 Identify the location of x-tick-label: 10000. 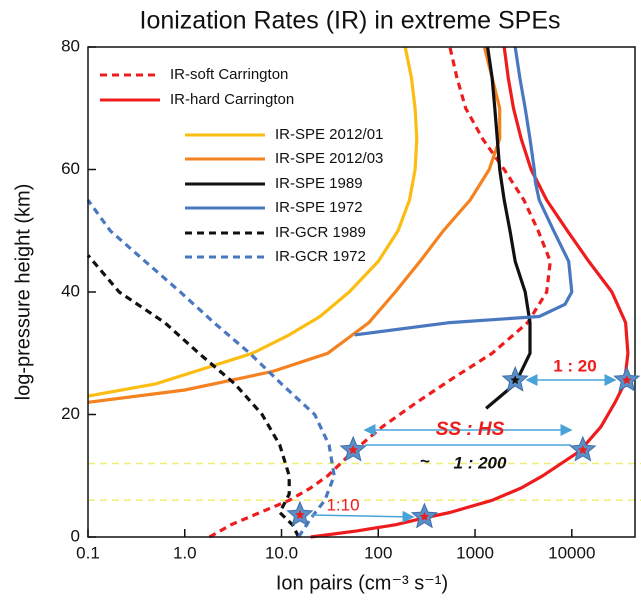
(571, 552).